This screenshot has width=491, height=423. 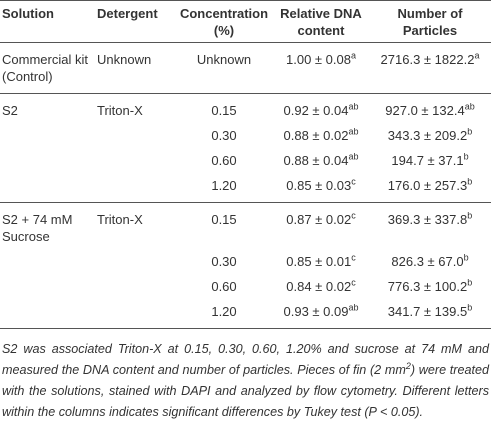 I want to click on cell: 0.85 ± 0.01c, so click(x=321, y=261).